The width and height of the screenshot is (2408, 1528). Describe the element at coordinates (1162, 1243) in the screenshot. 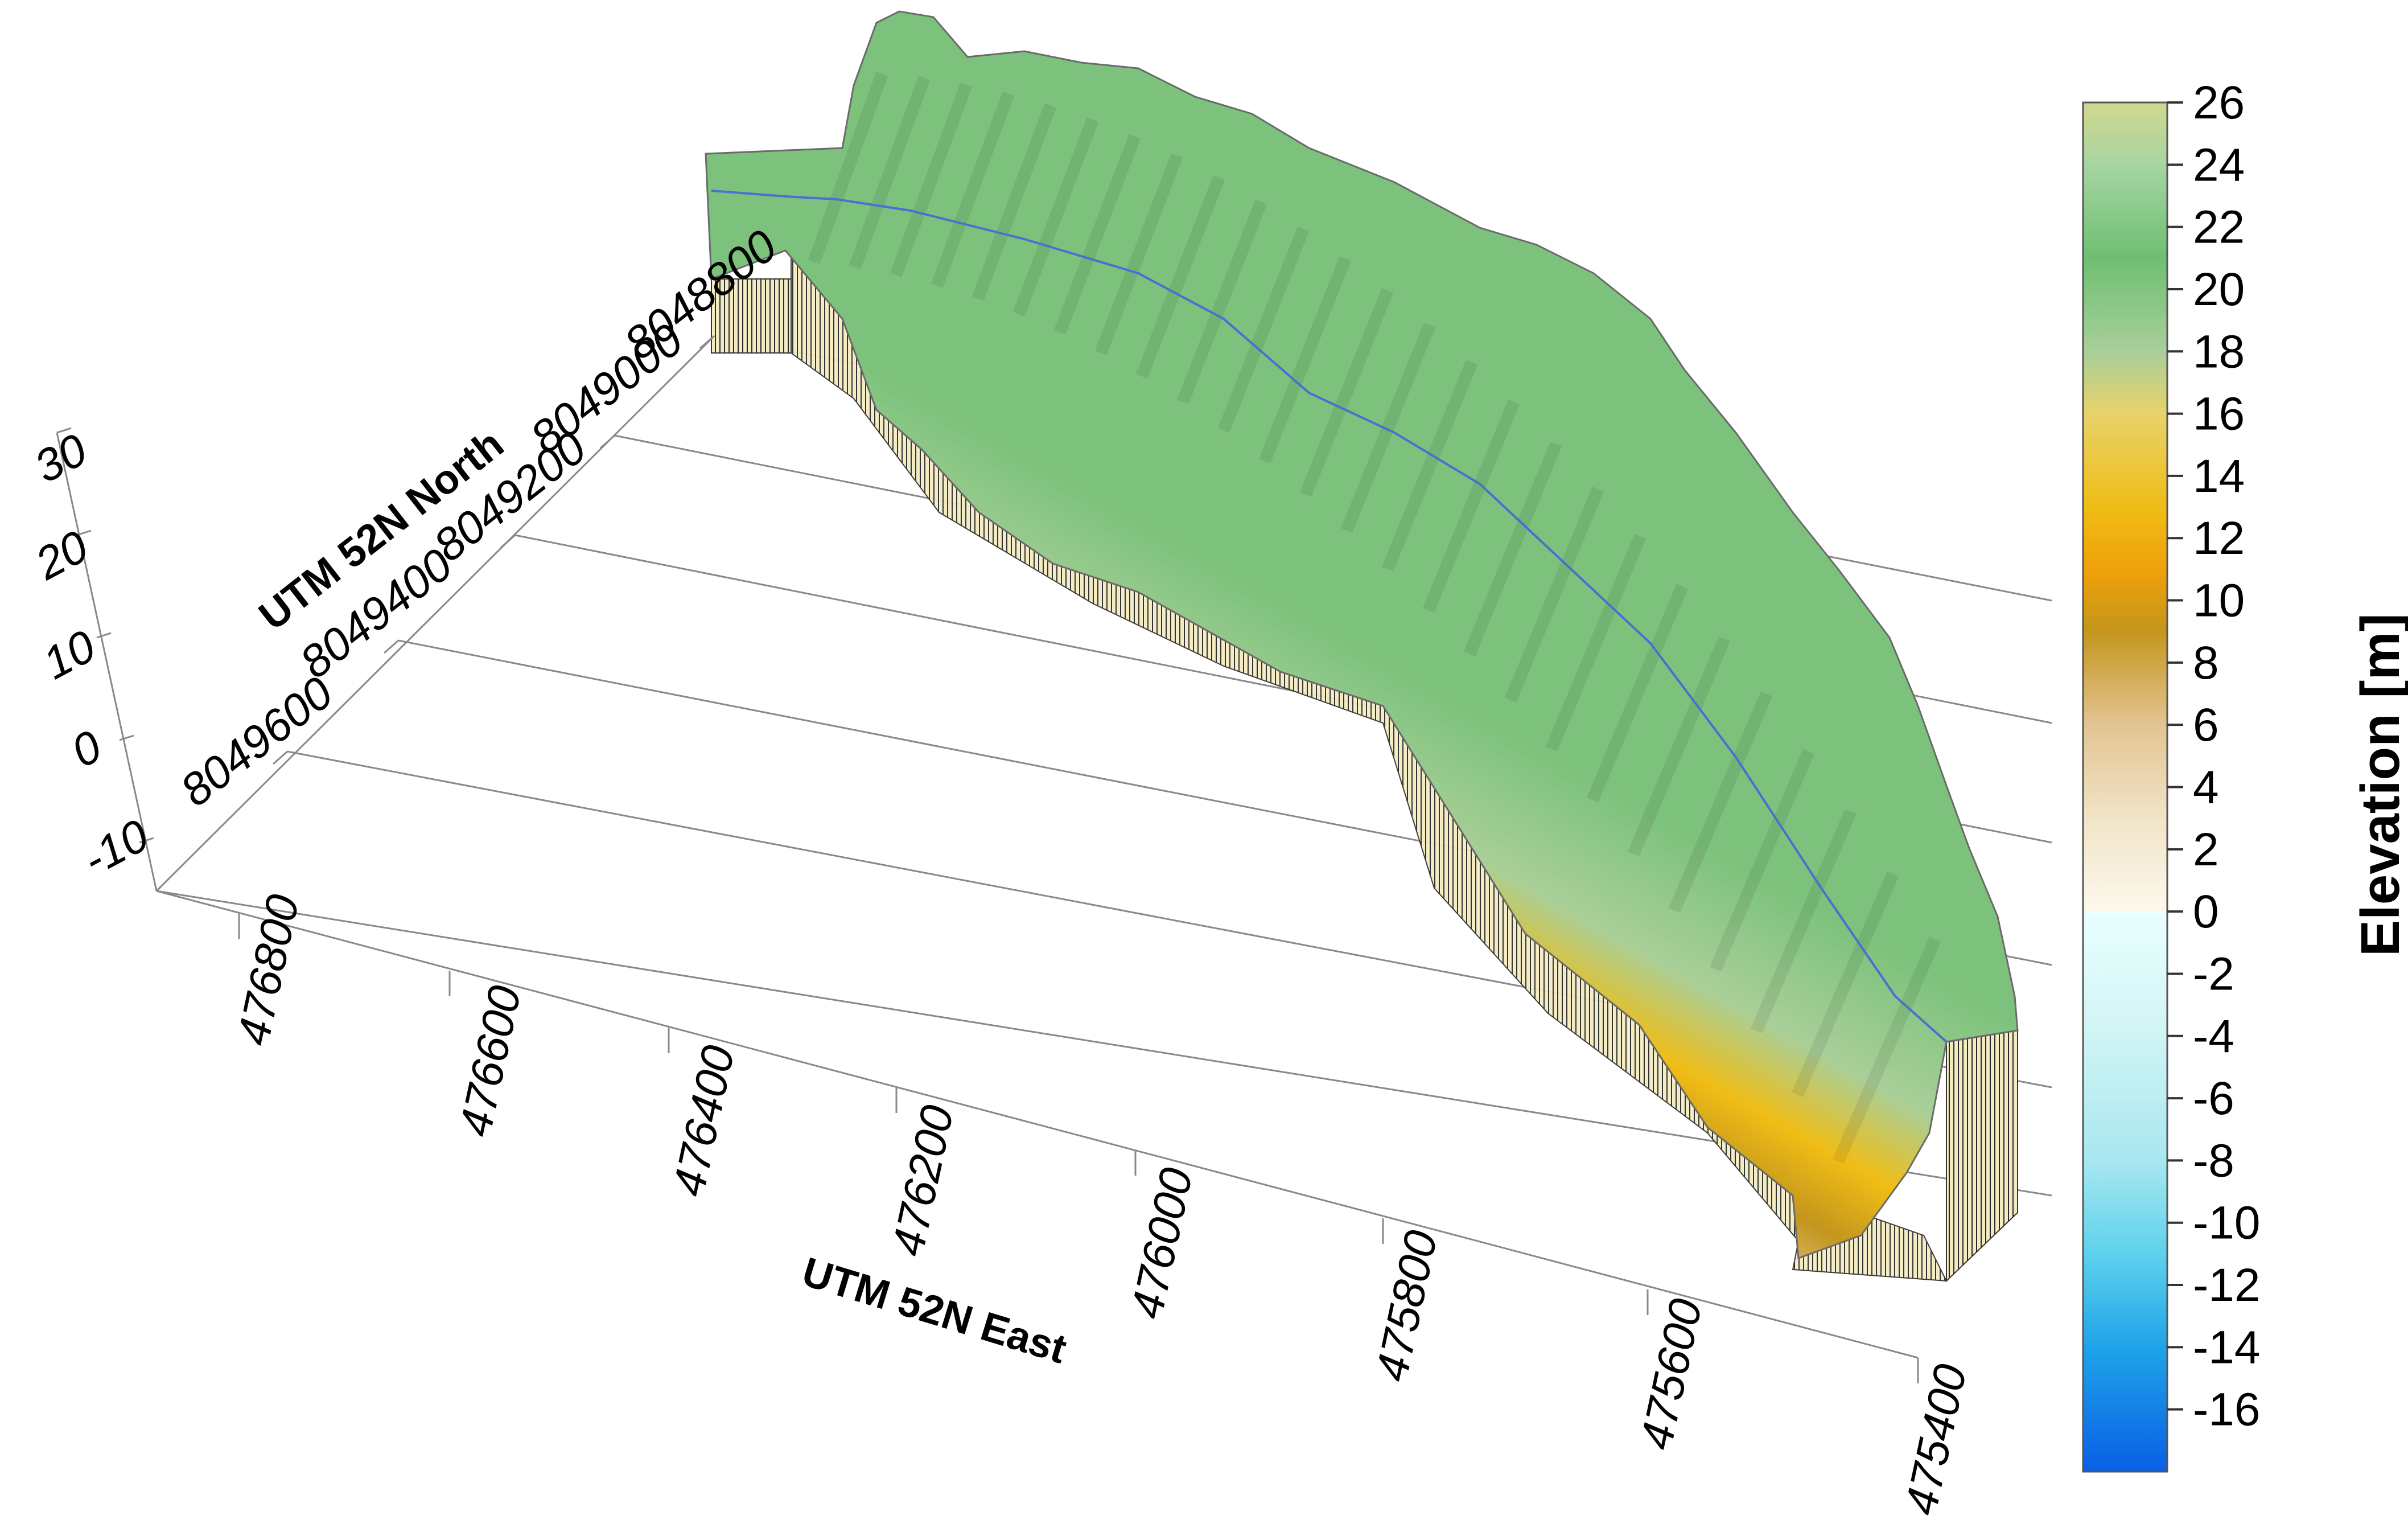

I see `x-tick-label: 476000` at that location.